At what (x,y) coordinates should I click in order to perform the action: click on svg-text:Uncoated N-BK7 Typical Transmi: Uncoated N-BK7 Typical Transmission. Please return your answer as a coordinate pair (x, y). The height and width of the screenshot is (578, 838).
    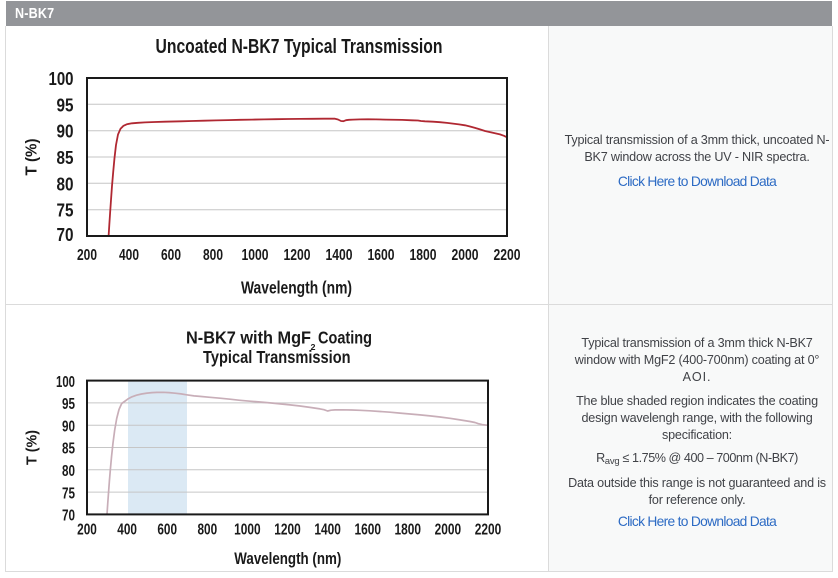
    Looking at the image, I should click on (299, 47).